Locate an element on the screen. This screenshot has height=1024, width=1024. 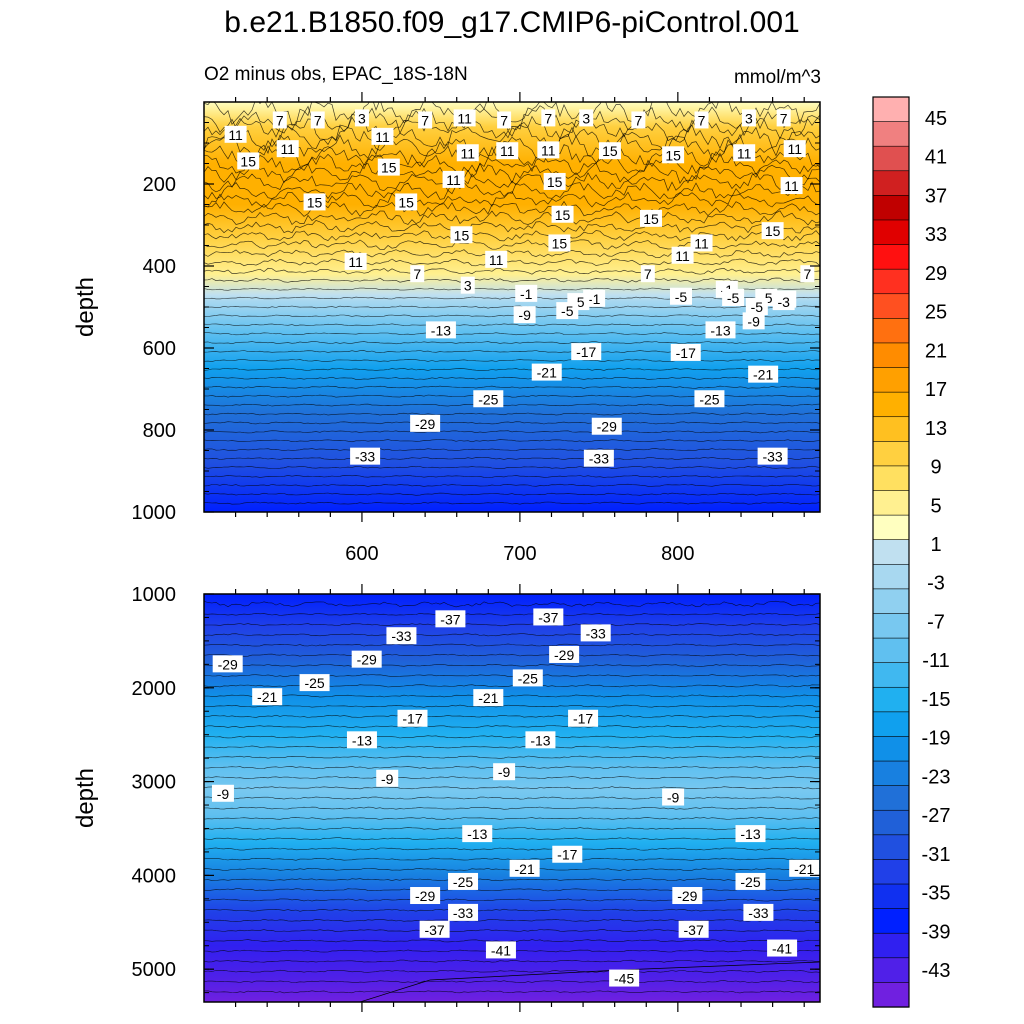
y-tick-label: 600 is located at coordinates (159, 349).